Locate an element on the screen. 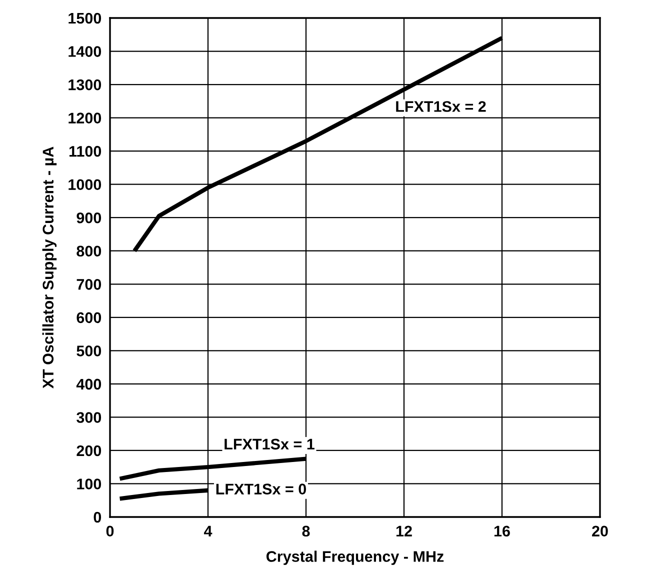 This screenshot has height=577, width=647. y-tick-label: 0 is located at coordinates (98, 517).